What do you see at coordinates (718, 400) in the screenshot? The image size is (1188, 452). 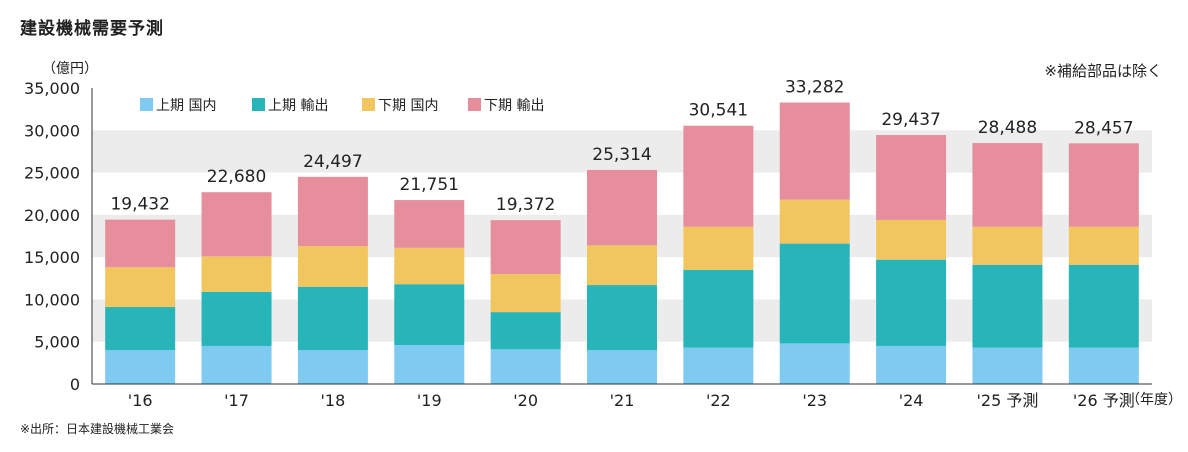 I see `x-tick-label: '22` at bounding box center [718, 400].